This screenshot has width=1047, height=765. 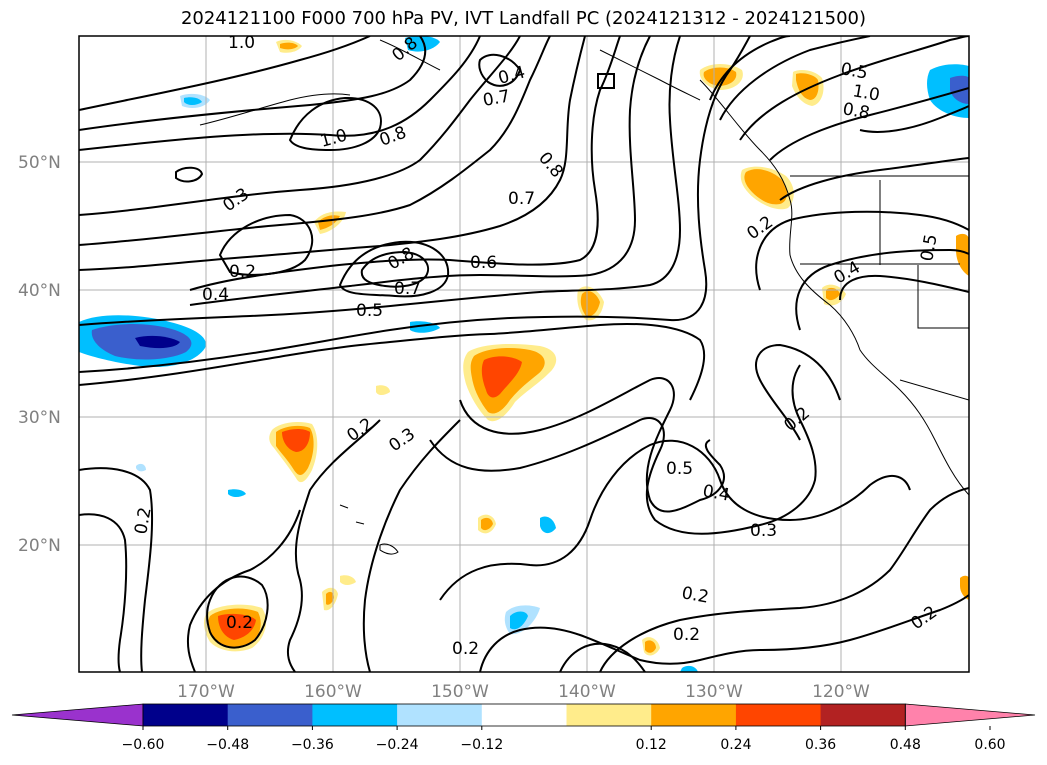 I want to click on longitude-label: 140°W, so click(x=587, y=692).